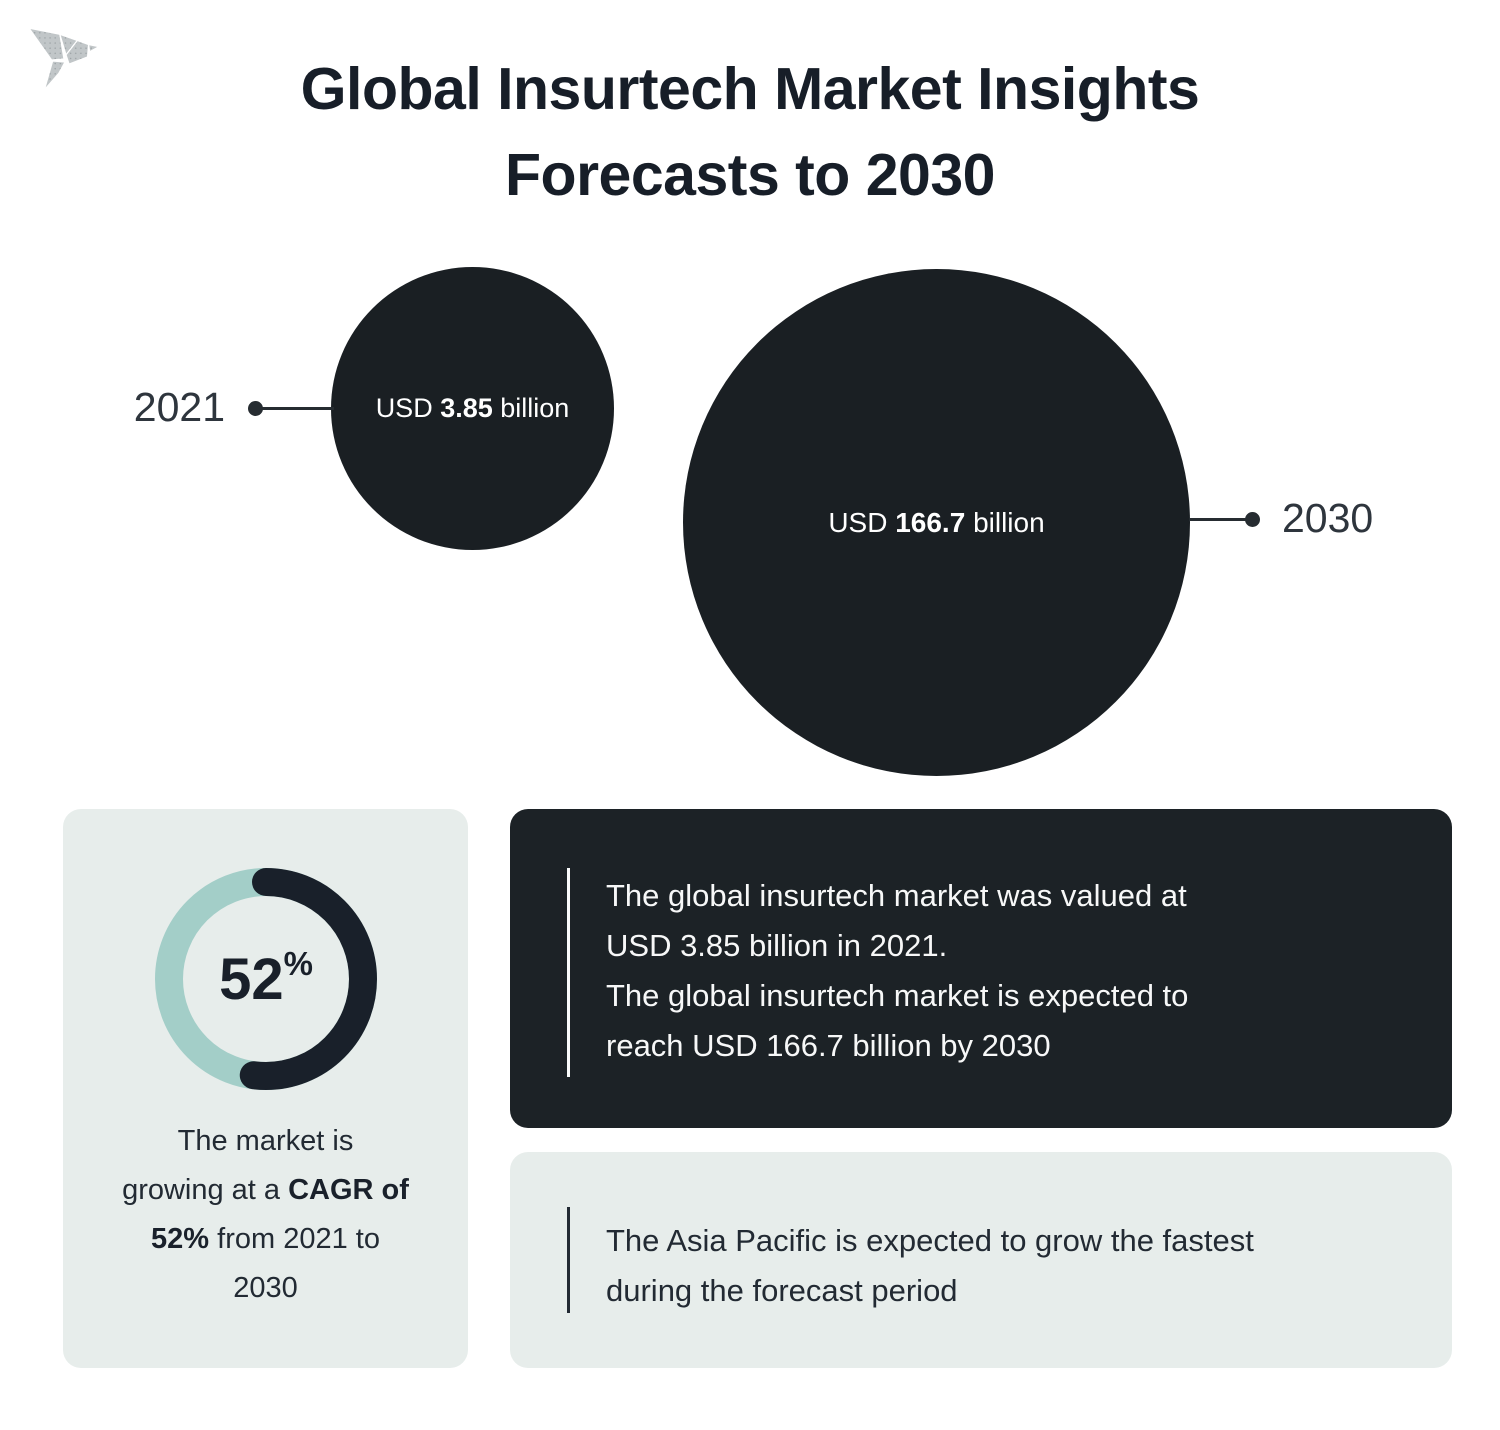 Image resolution: width=1500 pixels, height=1430 pixels. I want to click on cagr-caption-line3-bold: 52%, so click(180, 1239).